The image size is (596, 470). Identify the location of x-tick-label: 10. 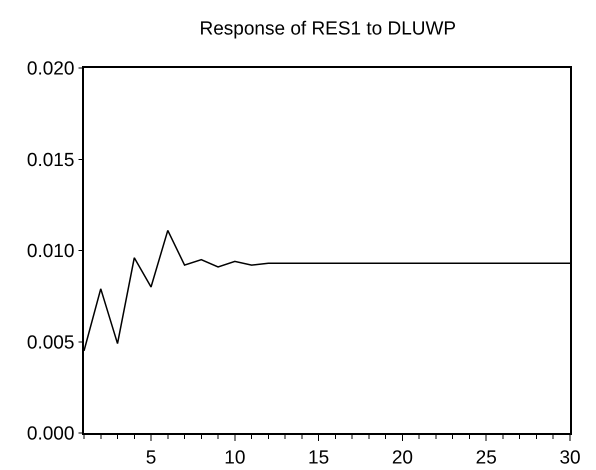
(235, 458).